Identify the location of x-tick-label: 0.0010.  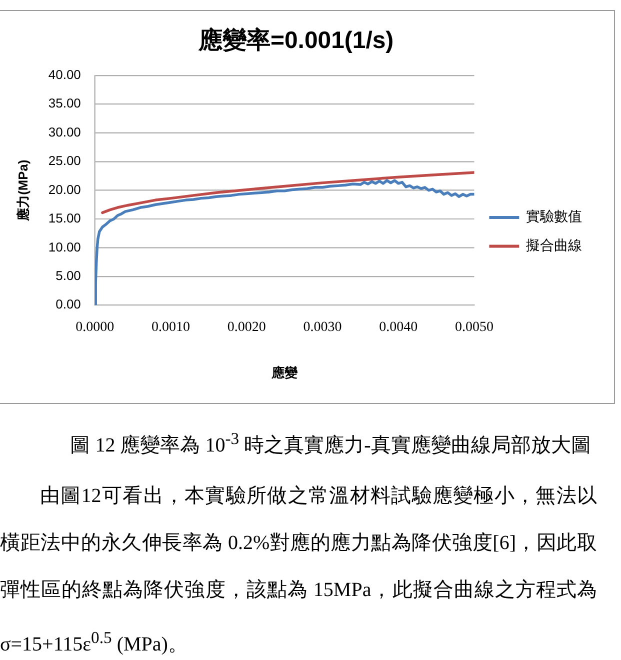
(171, 328).